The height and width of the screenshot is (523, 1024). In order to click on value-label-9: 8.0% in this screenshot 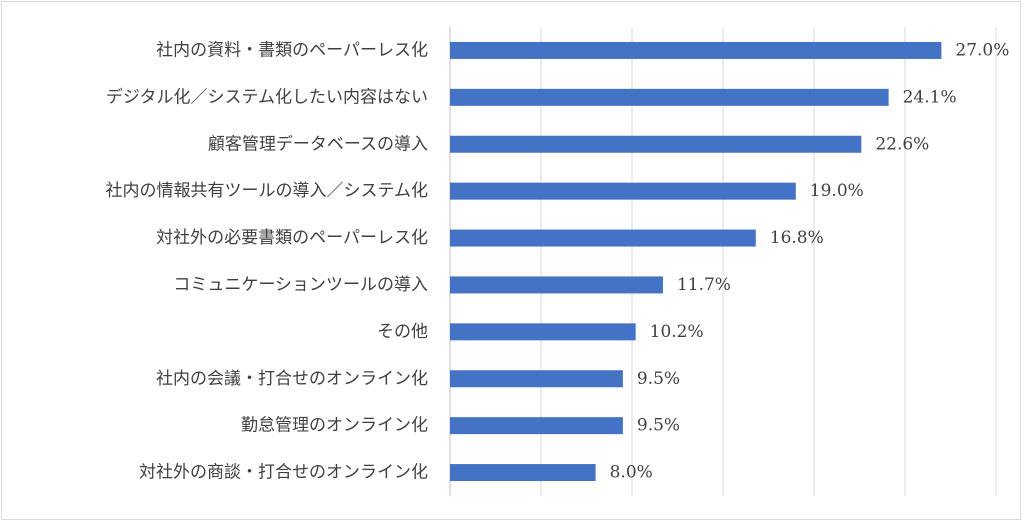, I will do `click(631, 473)`.